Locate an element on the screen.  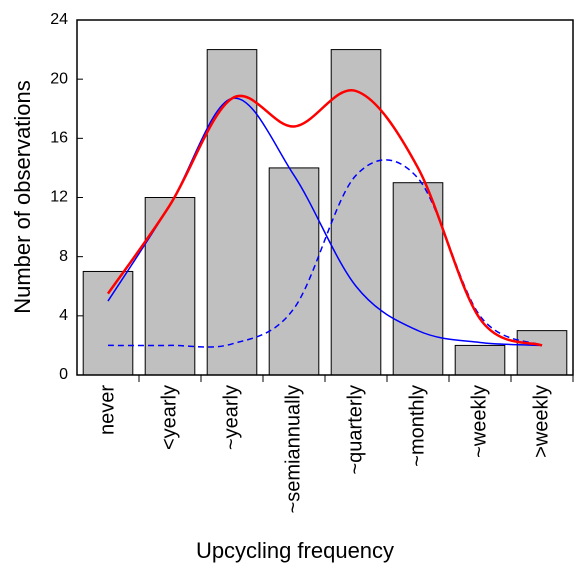
y-tick-label: 8 is located at coordinates (63, 256).